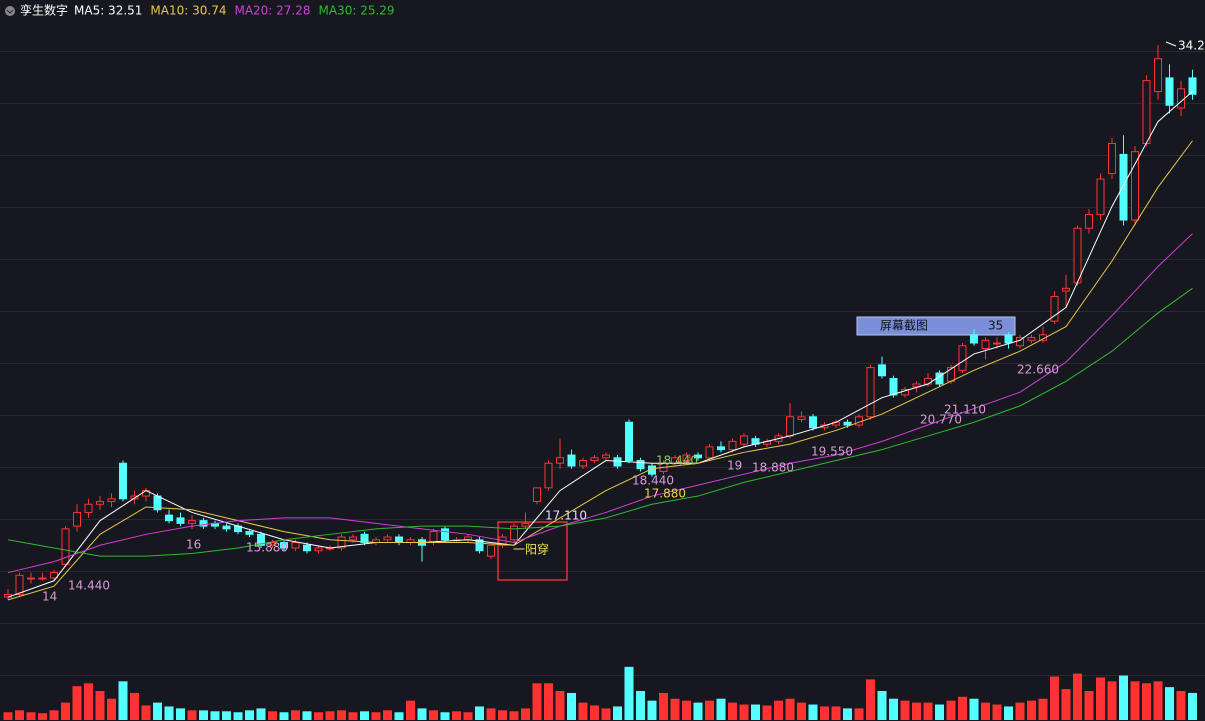 The width and height of the screenshot is (1205, 721). I want to click on price-annotation: 18.880, so click(773, 468).